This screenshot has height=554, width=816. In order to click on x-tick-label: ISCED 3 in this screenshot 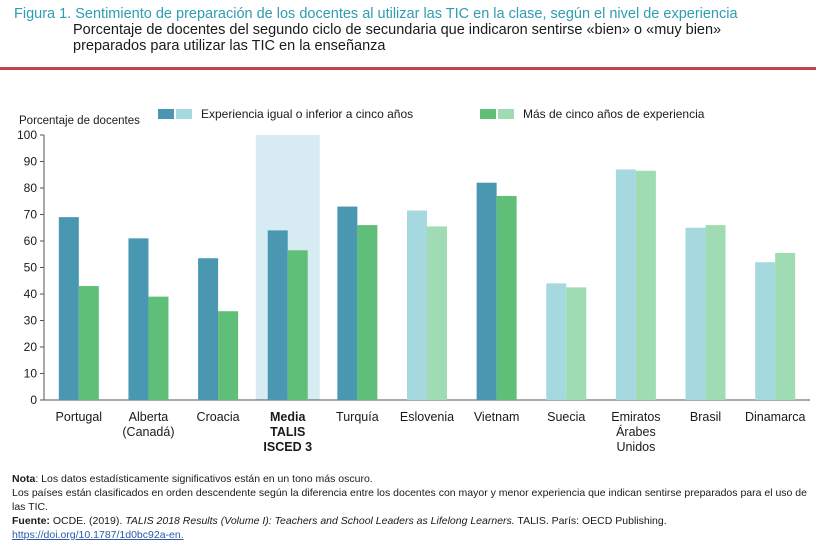, I will do `click(287, 447)`.